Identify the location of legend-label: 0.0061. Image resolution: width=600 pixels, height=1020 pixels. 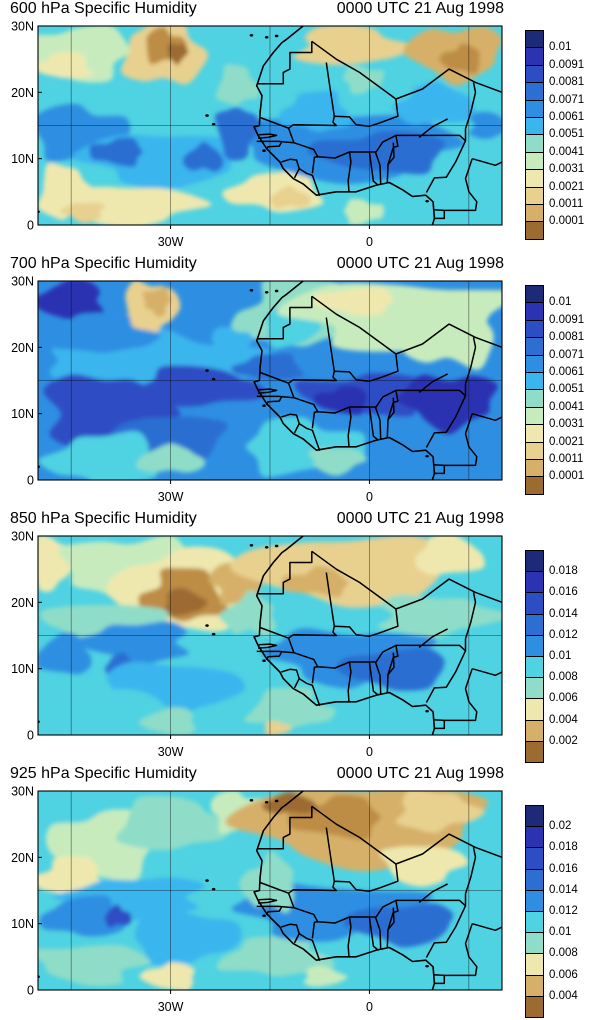
(567, 372).